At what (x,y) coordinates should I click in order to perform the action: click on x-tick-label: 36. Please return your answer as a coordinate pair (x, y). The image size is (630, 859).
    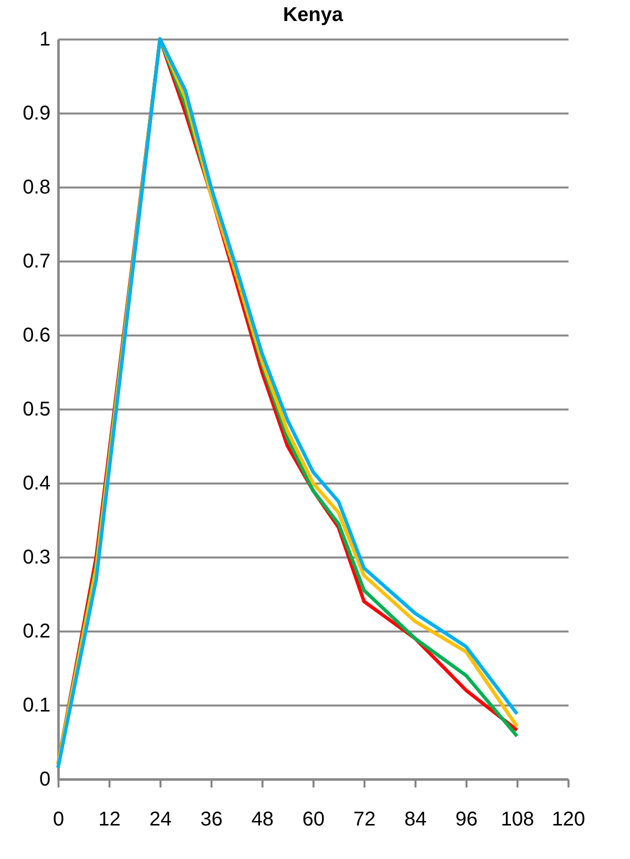
    Looking at the image, I should click on (211, 819).